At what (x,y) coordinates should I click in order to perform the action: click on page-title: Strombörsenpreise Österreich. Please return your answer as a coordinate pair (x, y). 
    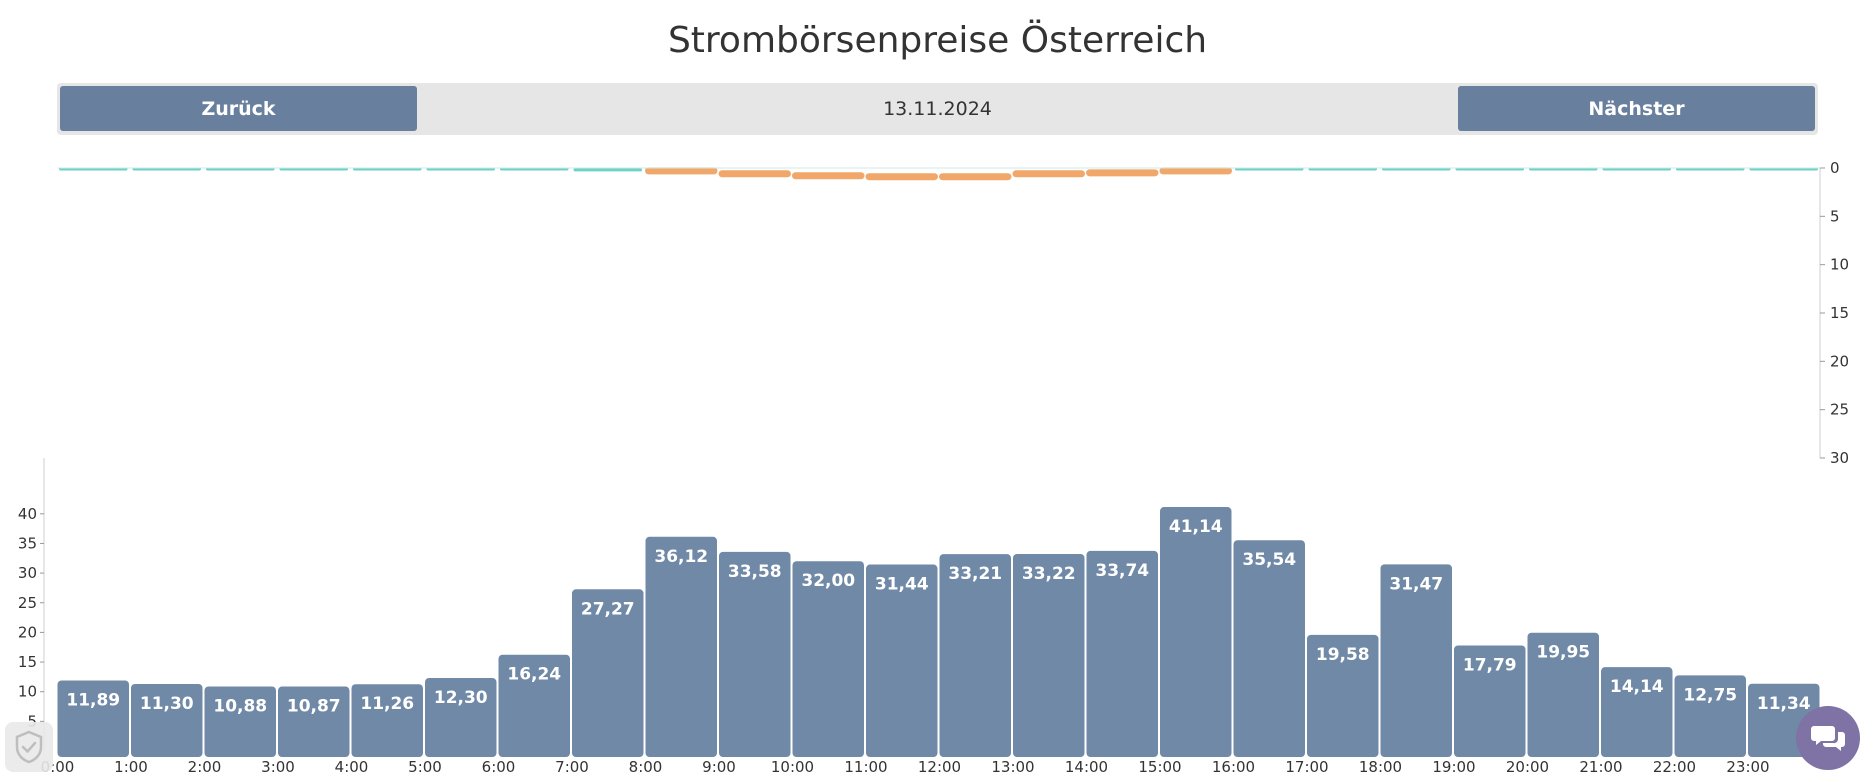
    Looking at the image, I should click on (937, 40).